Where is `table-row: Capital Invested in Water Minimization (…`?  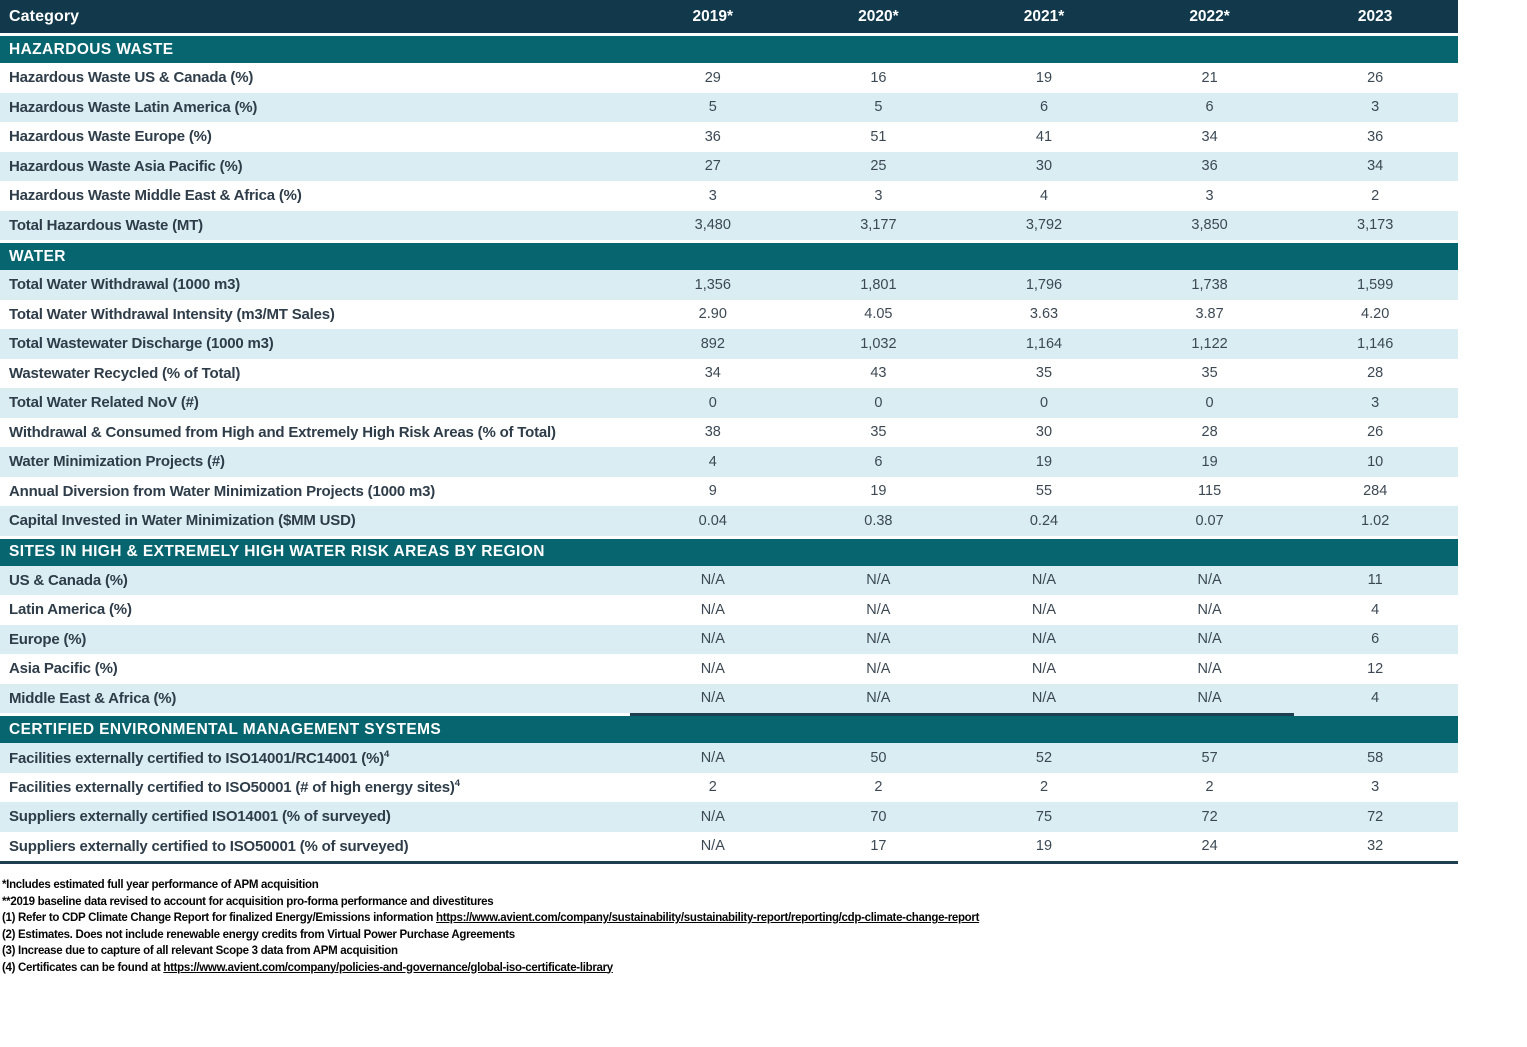
table-row: Capital Invested in Water Minimization (… is located at coordinates (729, 521).